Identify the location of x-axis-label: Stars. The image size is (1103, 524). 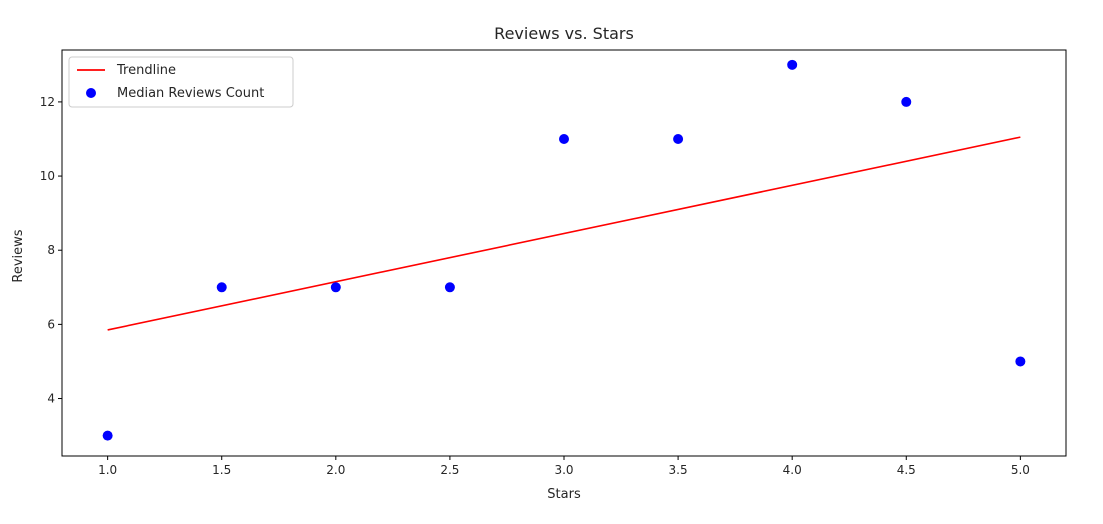
(564, 494).